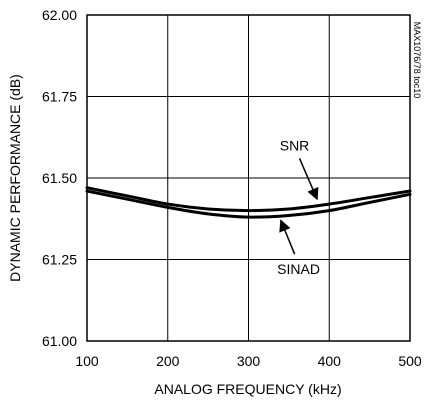 This screenshot has width=425, height=406. I want to click on y-tick-label: 61.75, so click(59, 97).